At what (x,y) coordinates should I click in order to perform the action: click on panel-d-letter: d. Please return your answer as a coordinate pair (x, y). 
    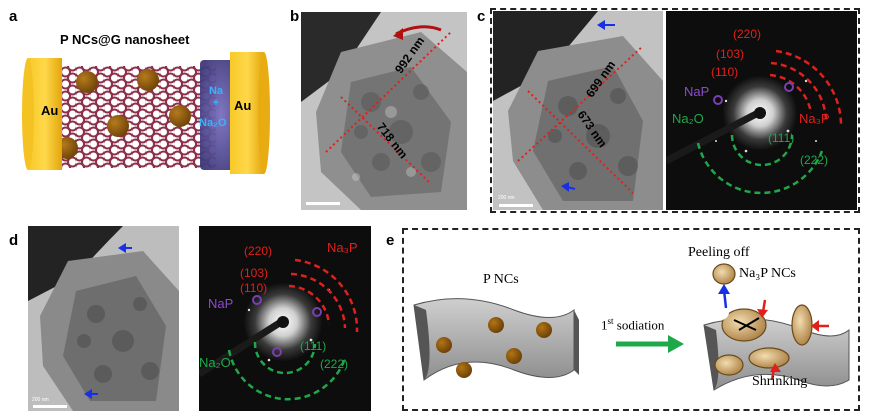
    Looking at the image, I should click on (14, 240).